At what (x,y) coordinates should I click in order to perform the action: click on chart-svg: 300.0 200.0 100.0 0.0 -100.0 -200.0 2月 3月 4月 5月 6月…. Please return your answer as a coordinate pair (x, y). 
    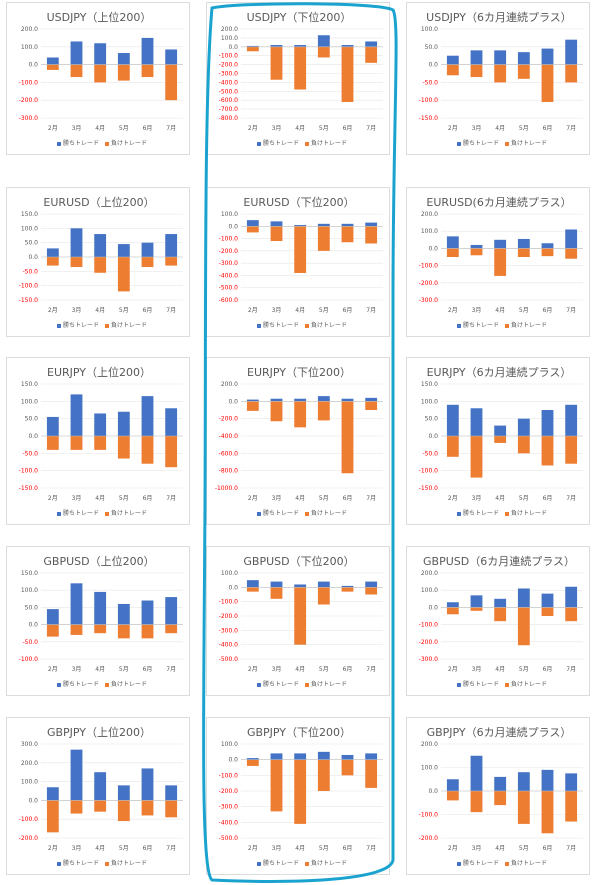
    Looking at the image, I should click on (101, 796).